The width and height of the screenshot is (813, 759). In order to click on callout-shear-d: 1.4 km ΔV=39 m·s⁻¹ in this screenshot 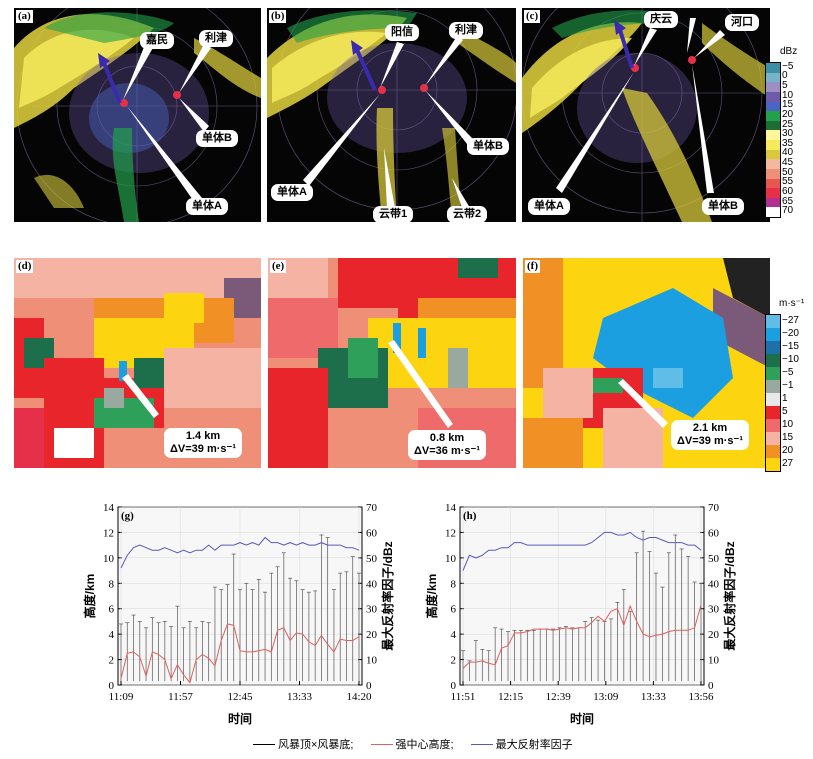, I will do `click(203, 443)`.